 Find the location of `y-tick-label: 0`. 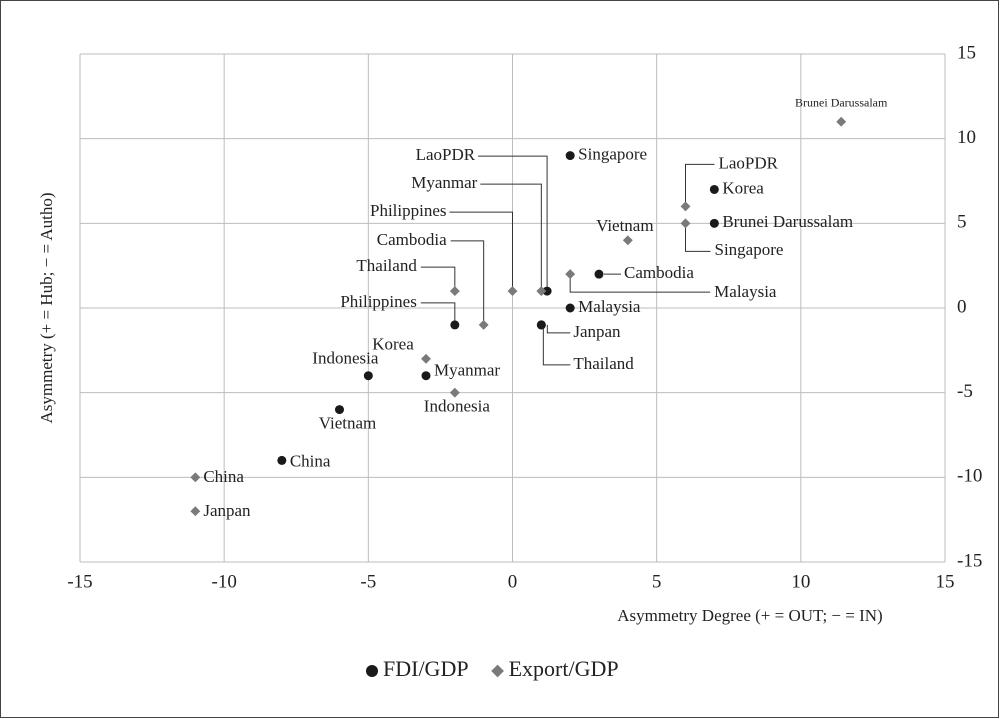

y-tick-label: 0 is located at coordinates (962, 306).